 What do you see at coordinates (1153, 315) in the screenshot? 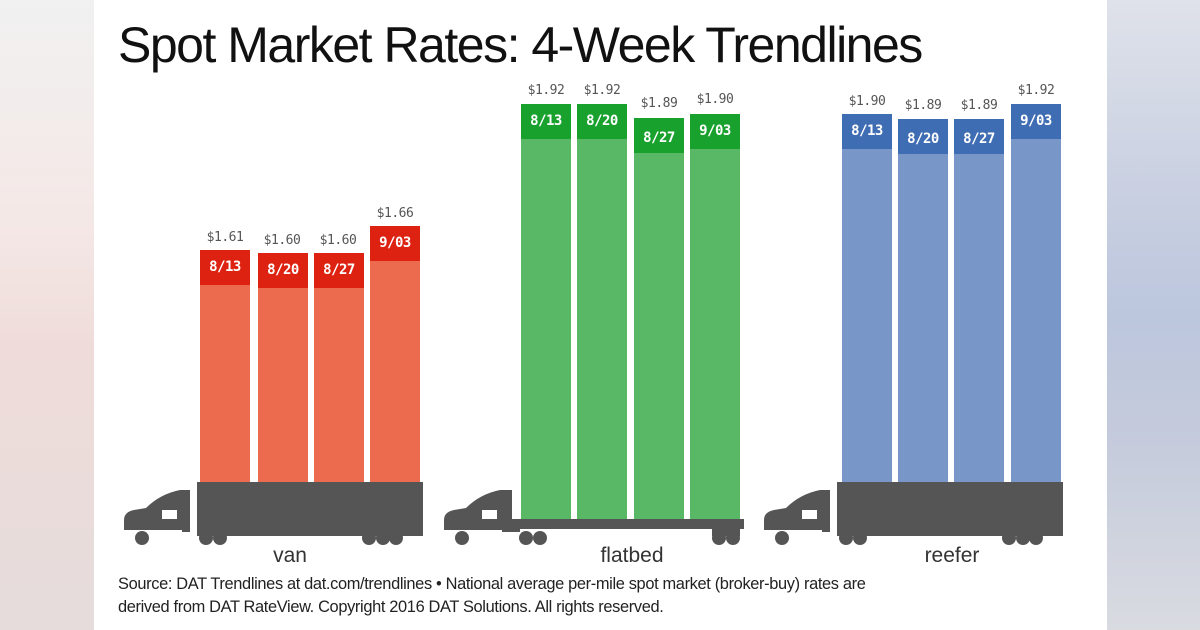
I see `right-backdrop` at bounding box center [1153, 315].